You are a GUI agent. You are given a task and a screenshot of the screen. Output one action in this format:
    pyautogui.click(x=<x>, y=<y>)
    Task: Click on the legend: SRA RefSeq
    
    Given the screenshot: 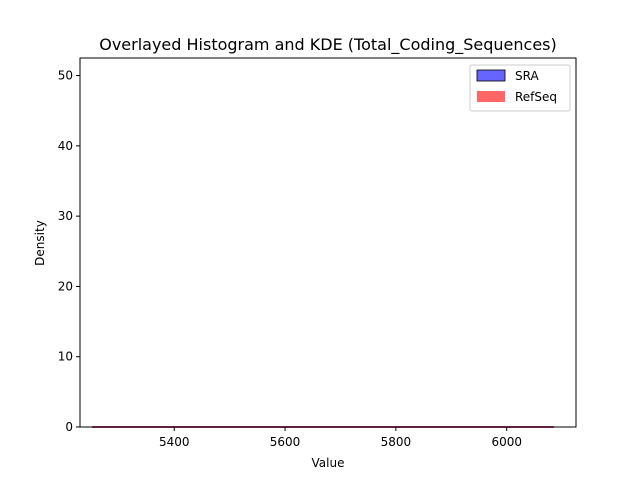 What is the action you would take?
    pyautogui.click(x=520, y=88)
    